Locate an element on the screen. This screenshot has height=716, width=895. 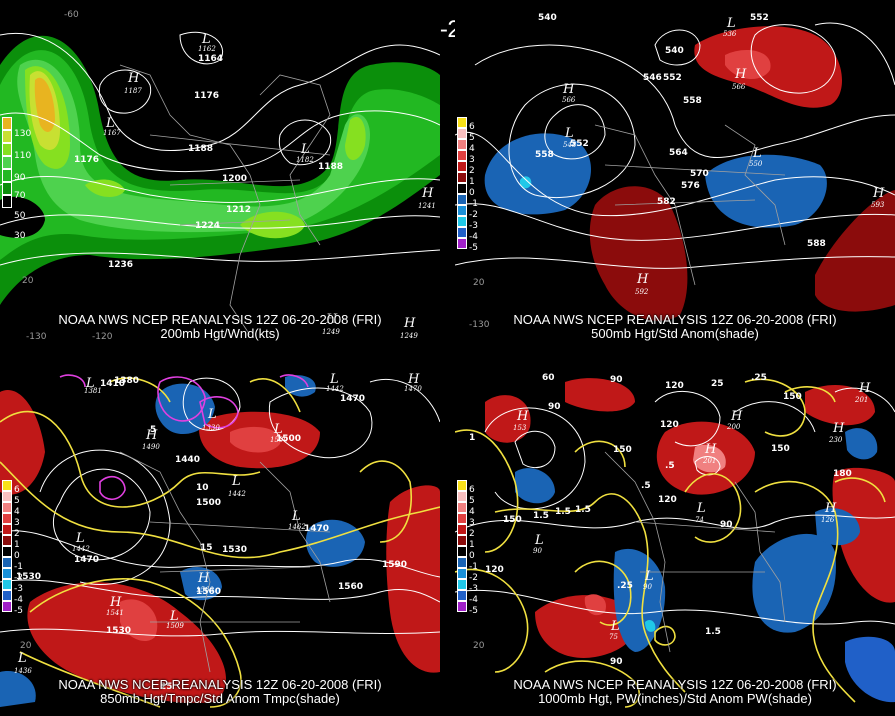
contour-label: .5 is located at coordinates (670, 466).